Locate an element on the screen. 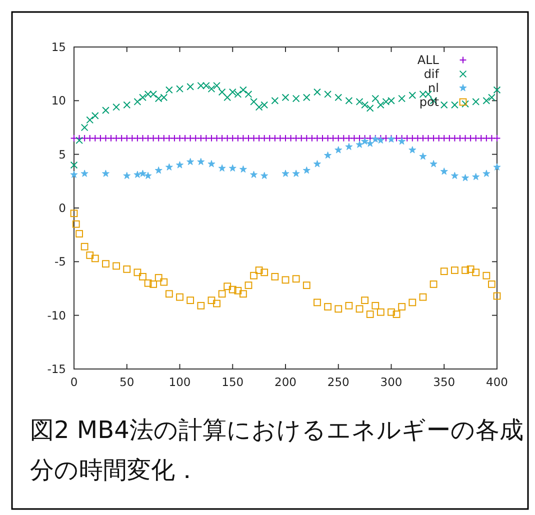 The image size is (535, 515). x-tick-label: 300 is located at coordinates (391, 382).